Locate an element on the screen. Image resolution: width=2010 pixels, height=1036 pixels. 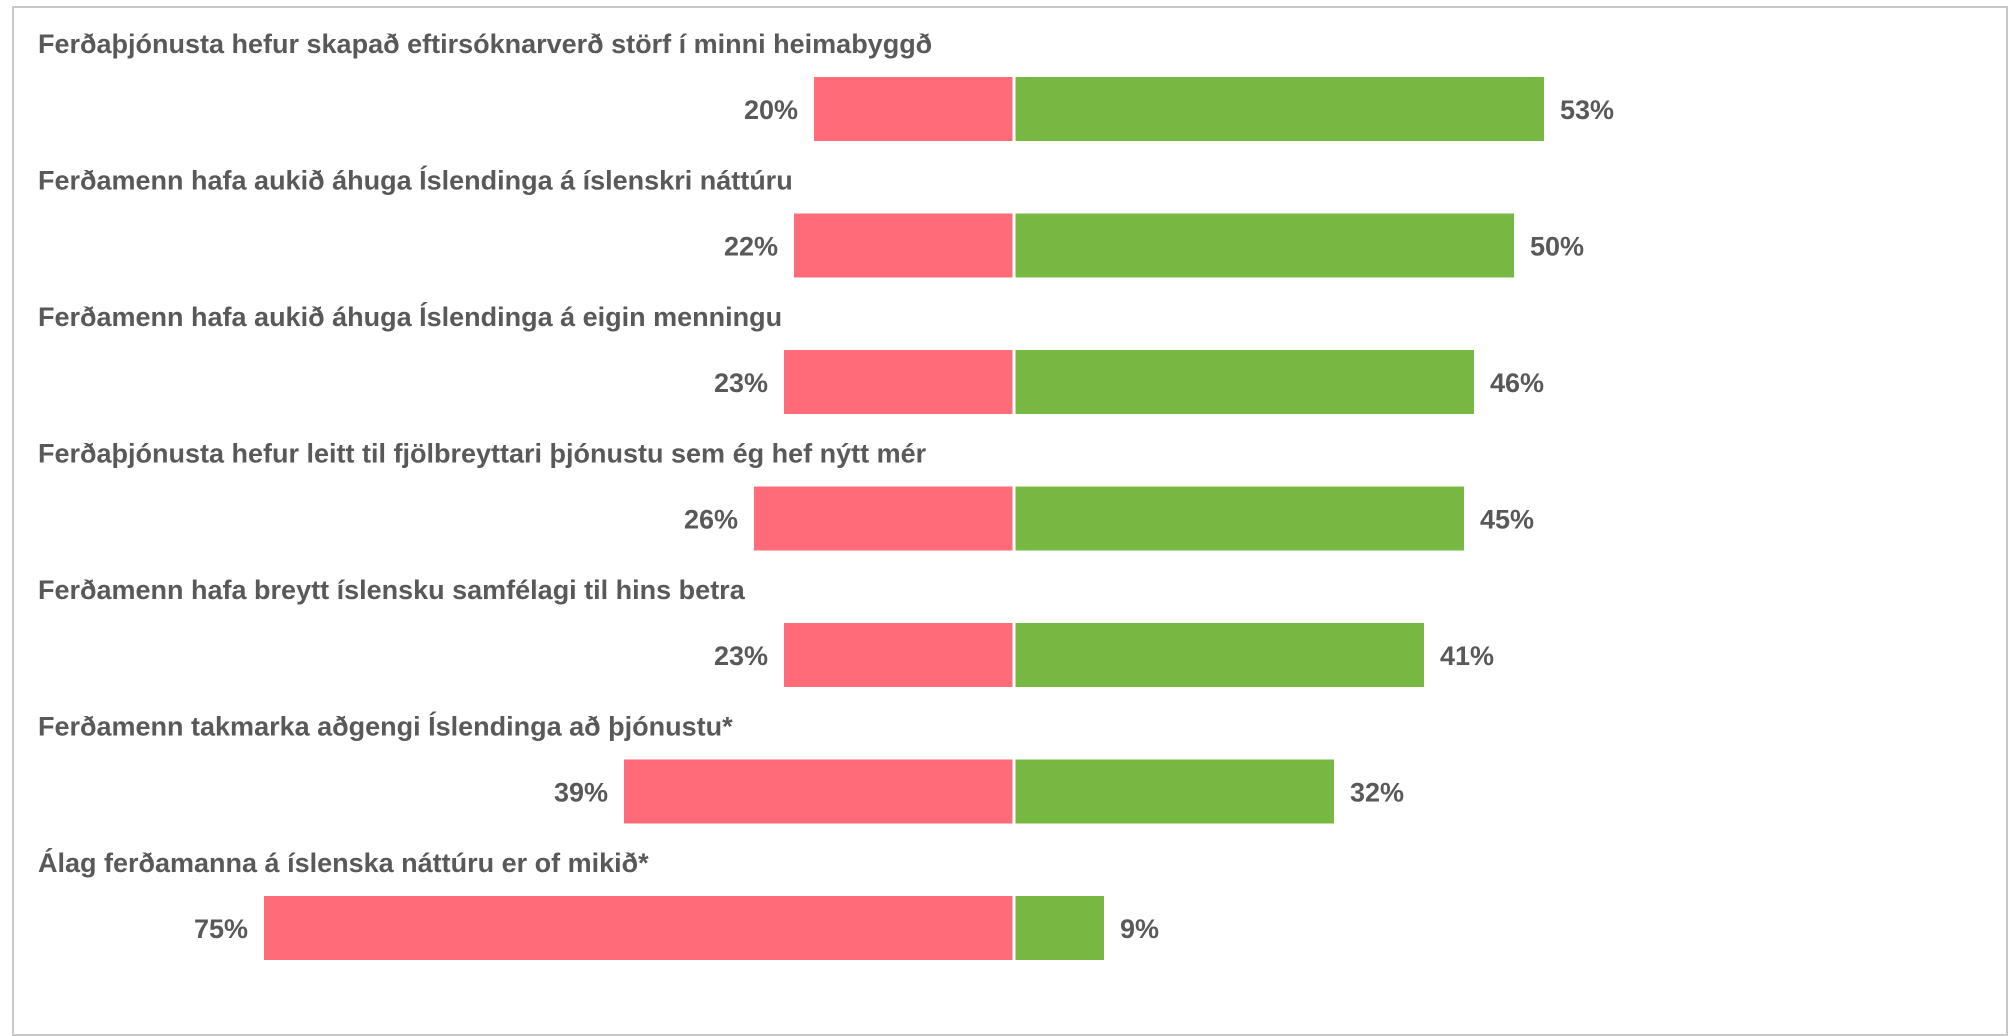
value-label-positive: 9% is located at coordinates (1139, 929).